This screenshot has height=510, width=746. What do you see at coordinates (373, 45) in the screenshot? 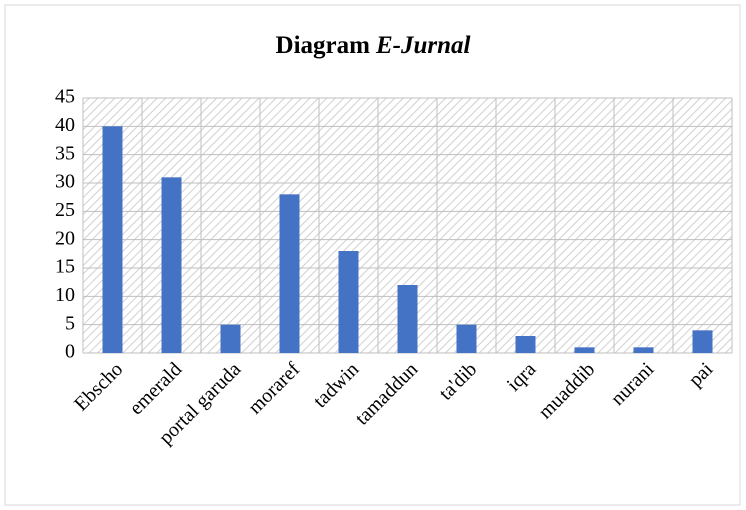
I see `chart-title: Diagram E-Jurnal` at bounding box center [373, 45].